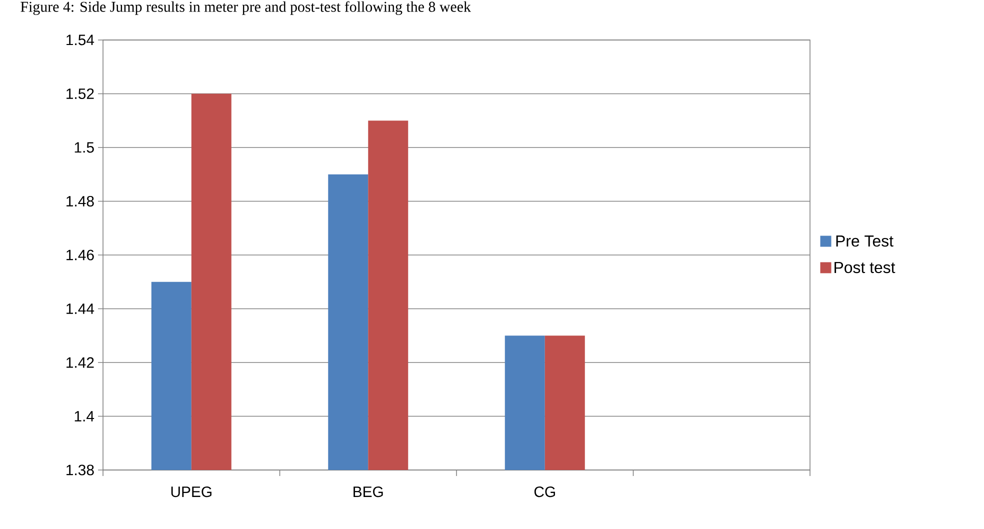 This screenshot has height=529, width=984. What do you see at coordinates (544, 492) in the screenshot?
I see `x-tick-label: CG` at bounding box center [544, 492].